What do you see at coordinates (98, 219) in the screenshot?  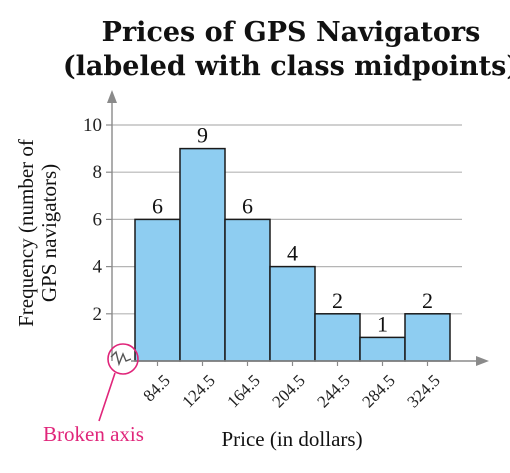 I see `y-tick-label: 6` at bounding box center [98, 219].